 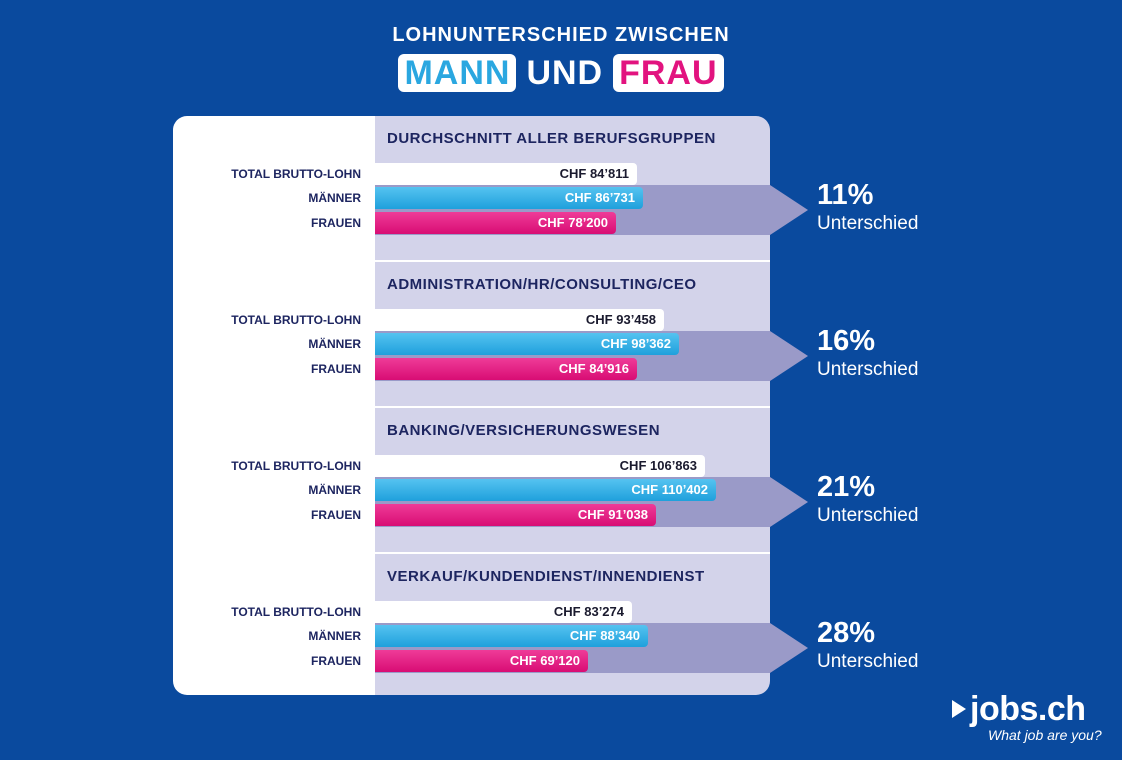 I want to click on play-icon, so click(x=959, y=709).